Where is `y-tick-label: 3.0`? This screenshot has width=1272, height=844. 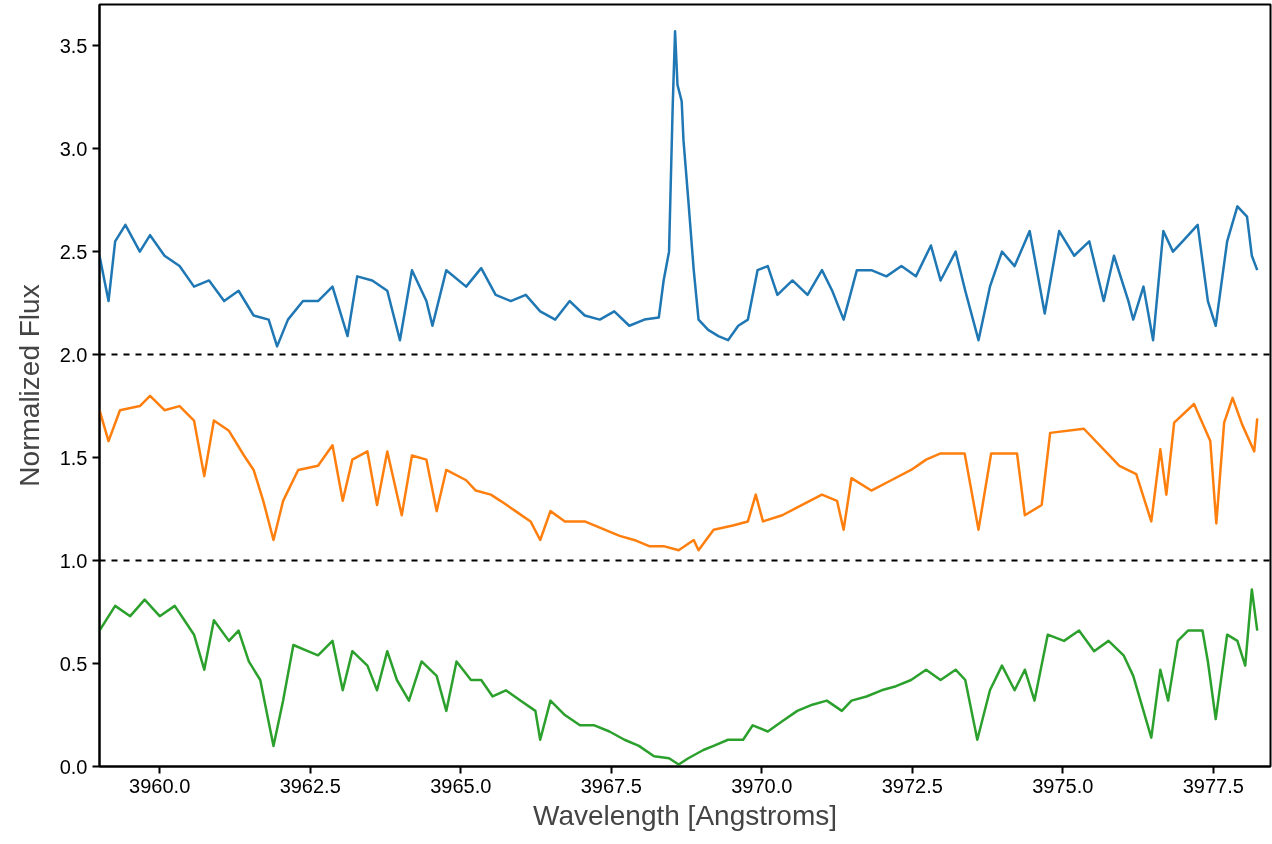
y-tick-label: 3.0 is located at coordinates (73, 148).